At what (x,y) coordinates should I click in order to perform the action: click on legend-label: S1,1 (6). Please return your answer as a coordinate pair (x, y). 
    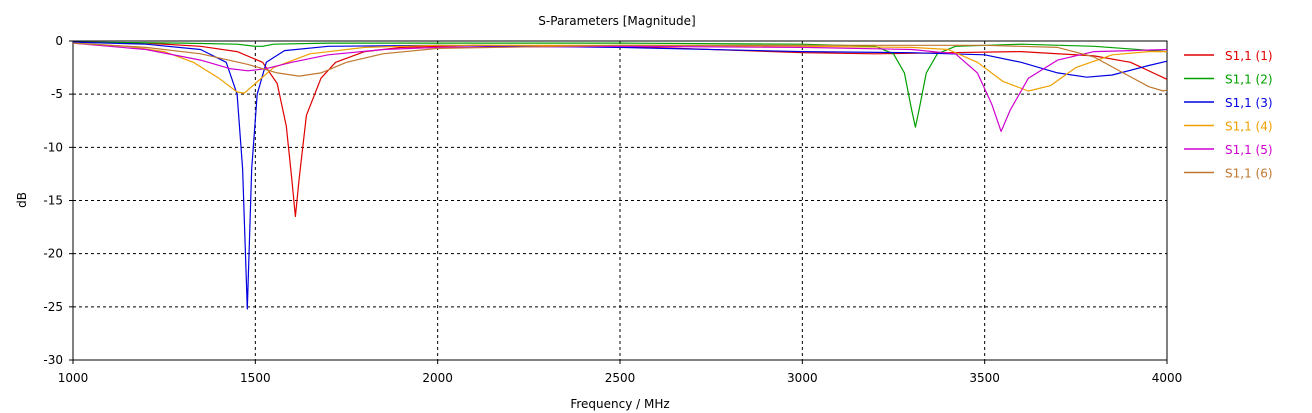
    Looking at the image, I should click on (1249, 174).